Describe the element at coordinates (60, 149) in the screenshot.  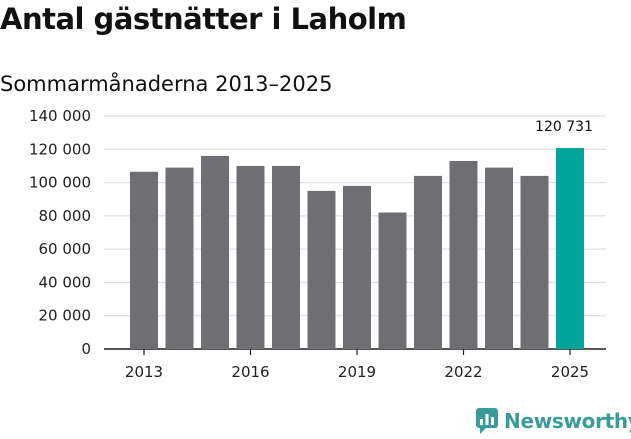
I see `y-tick-label: 120 000` at that location.